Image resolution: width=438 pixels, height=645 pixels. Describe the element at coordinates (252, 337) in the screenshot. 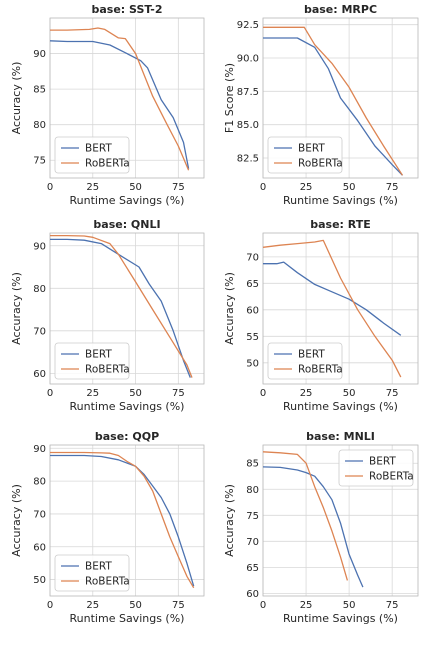

I see `y-tick-label: 55` at that location.